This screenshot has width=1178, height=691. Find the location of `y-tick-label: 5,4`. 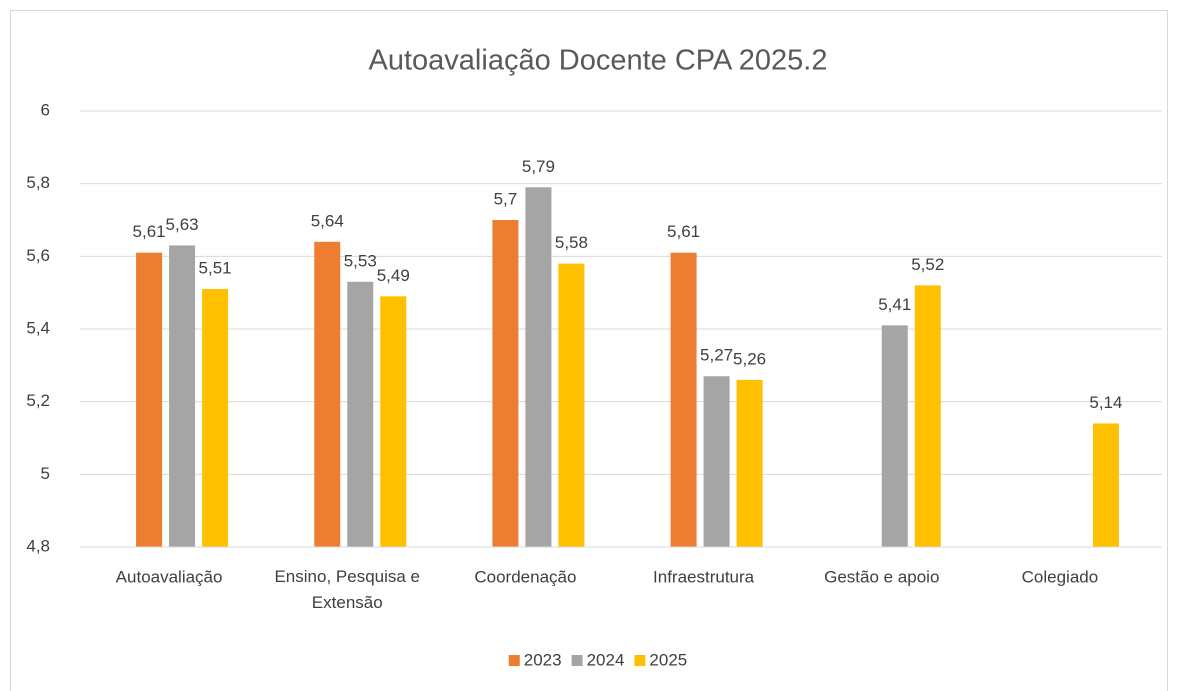

y-tick-label: 5,4 is located at coordinates (38, 327).